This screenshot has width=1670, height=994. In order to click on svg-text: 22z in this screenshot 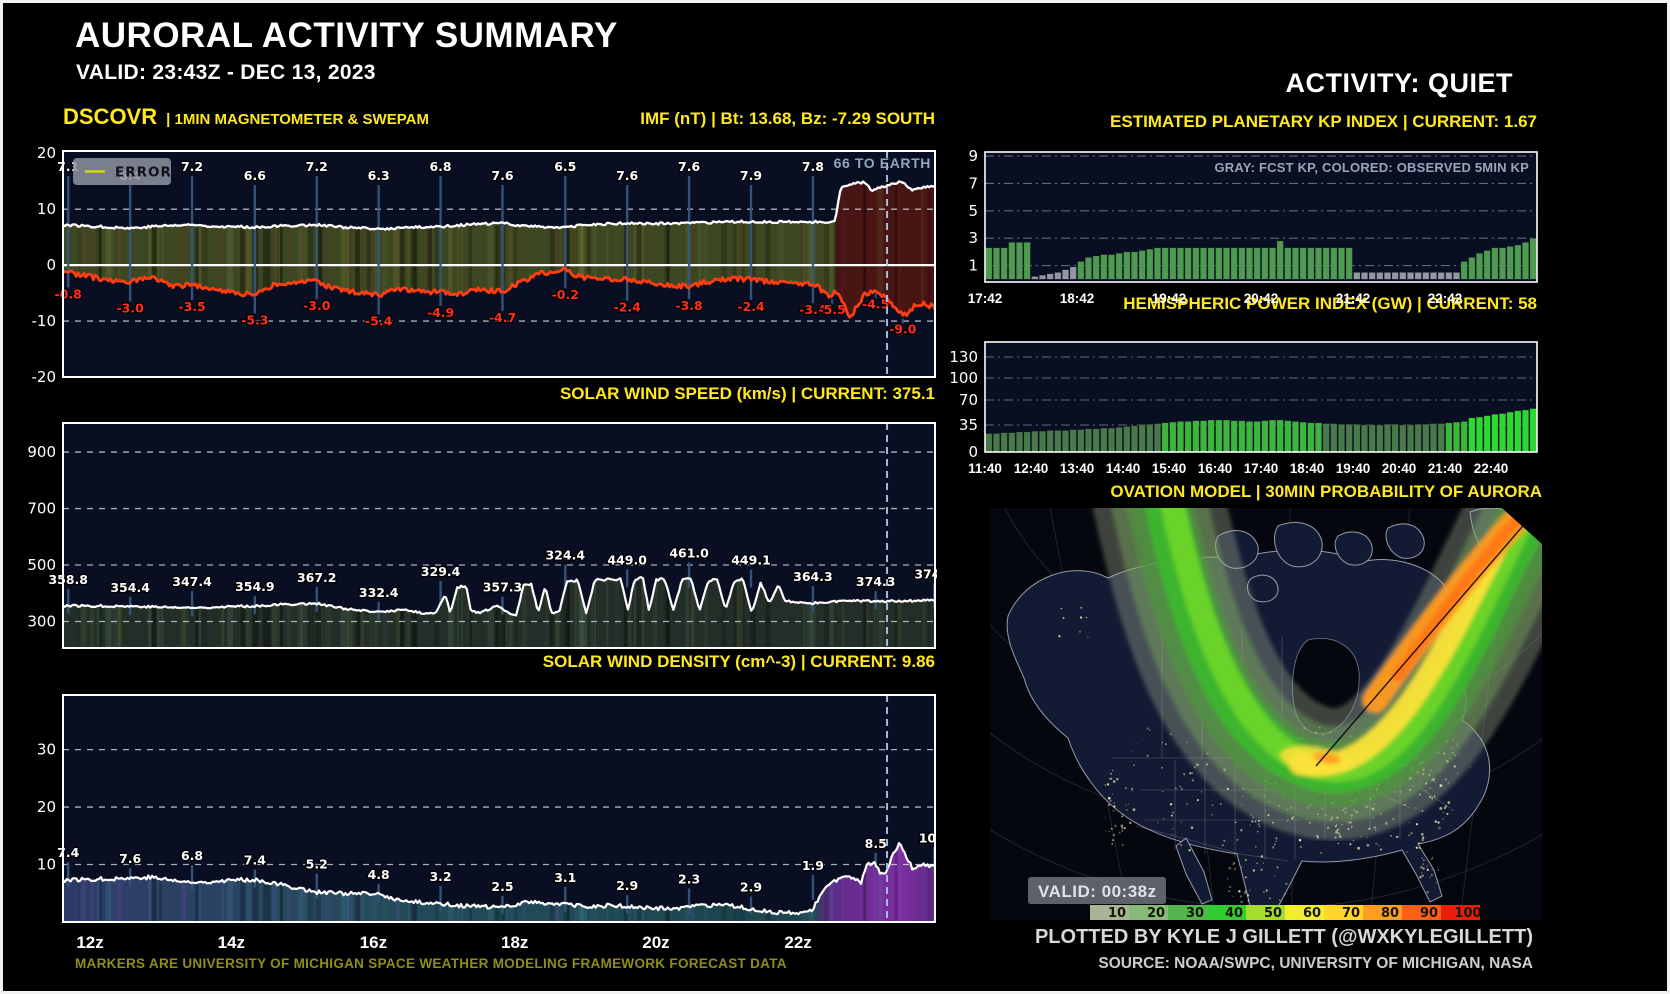, I will do `click(797, 942)`.